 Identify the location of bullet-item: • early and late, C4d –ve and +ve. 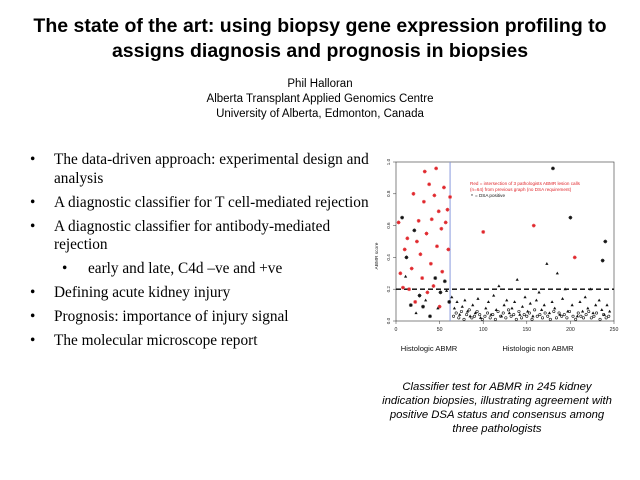
(200, 269).